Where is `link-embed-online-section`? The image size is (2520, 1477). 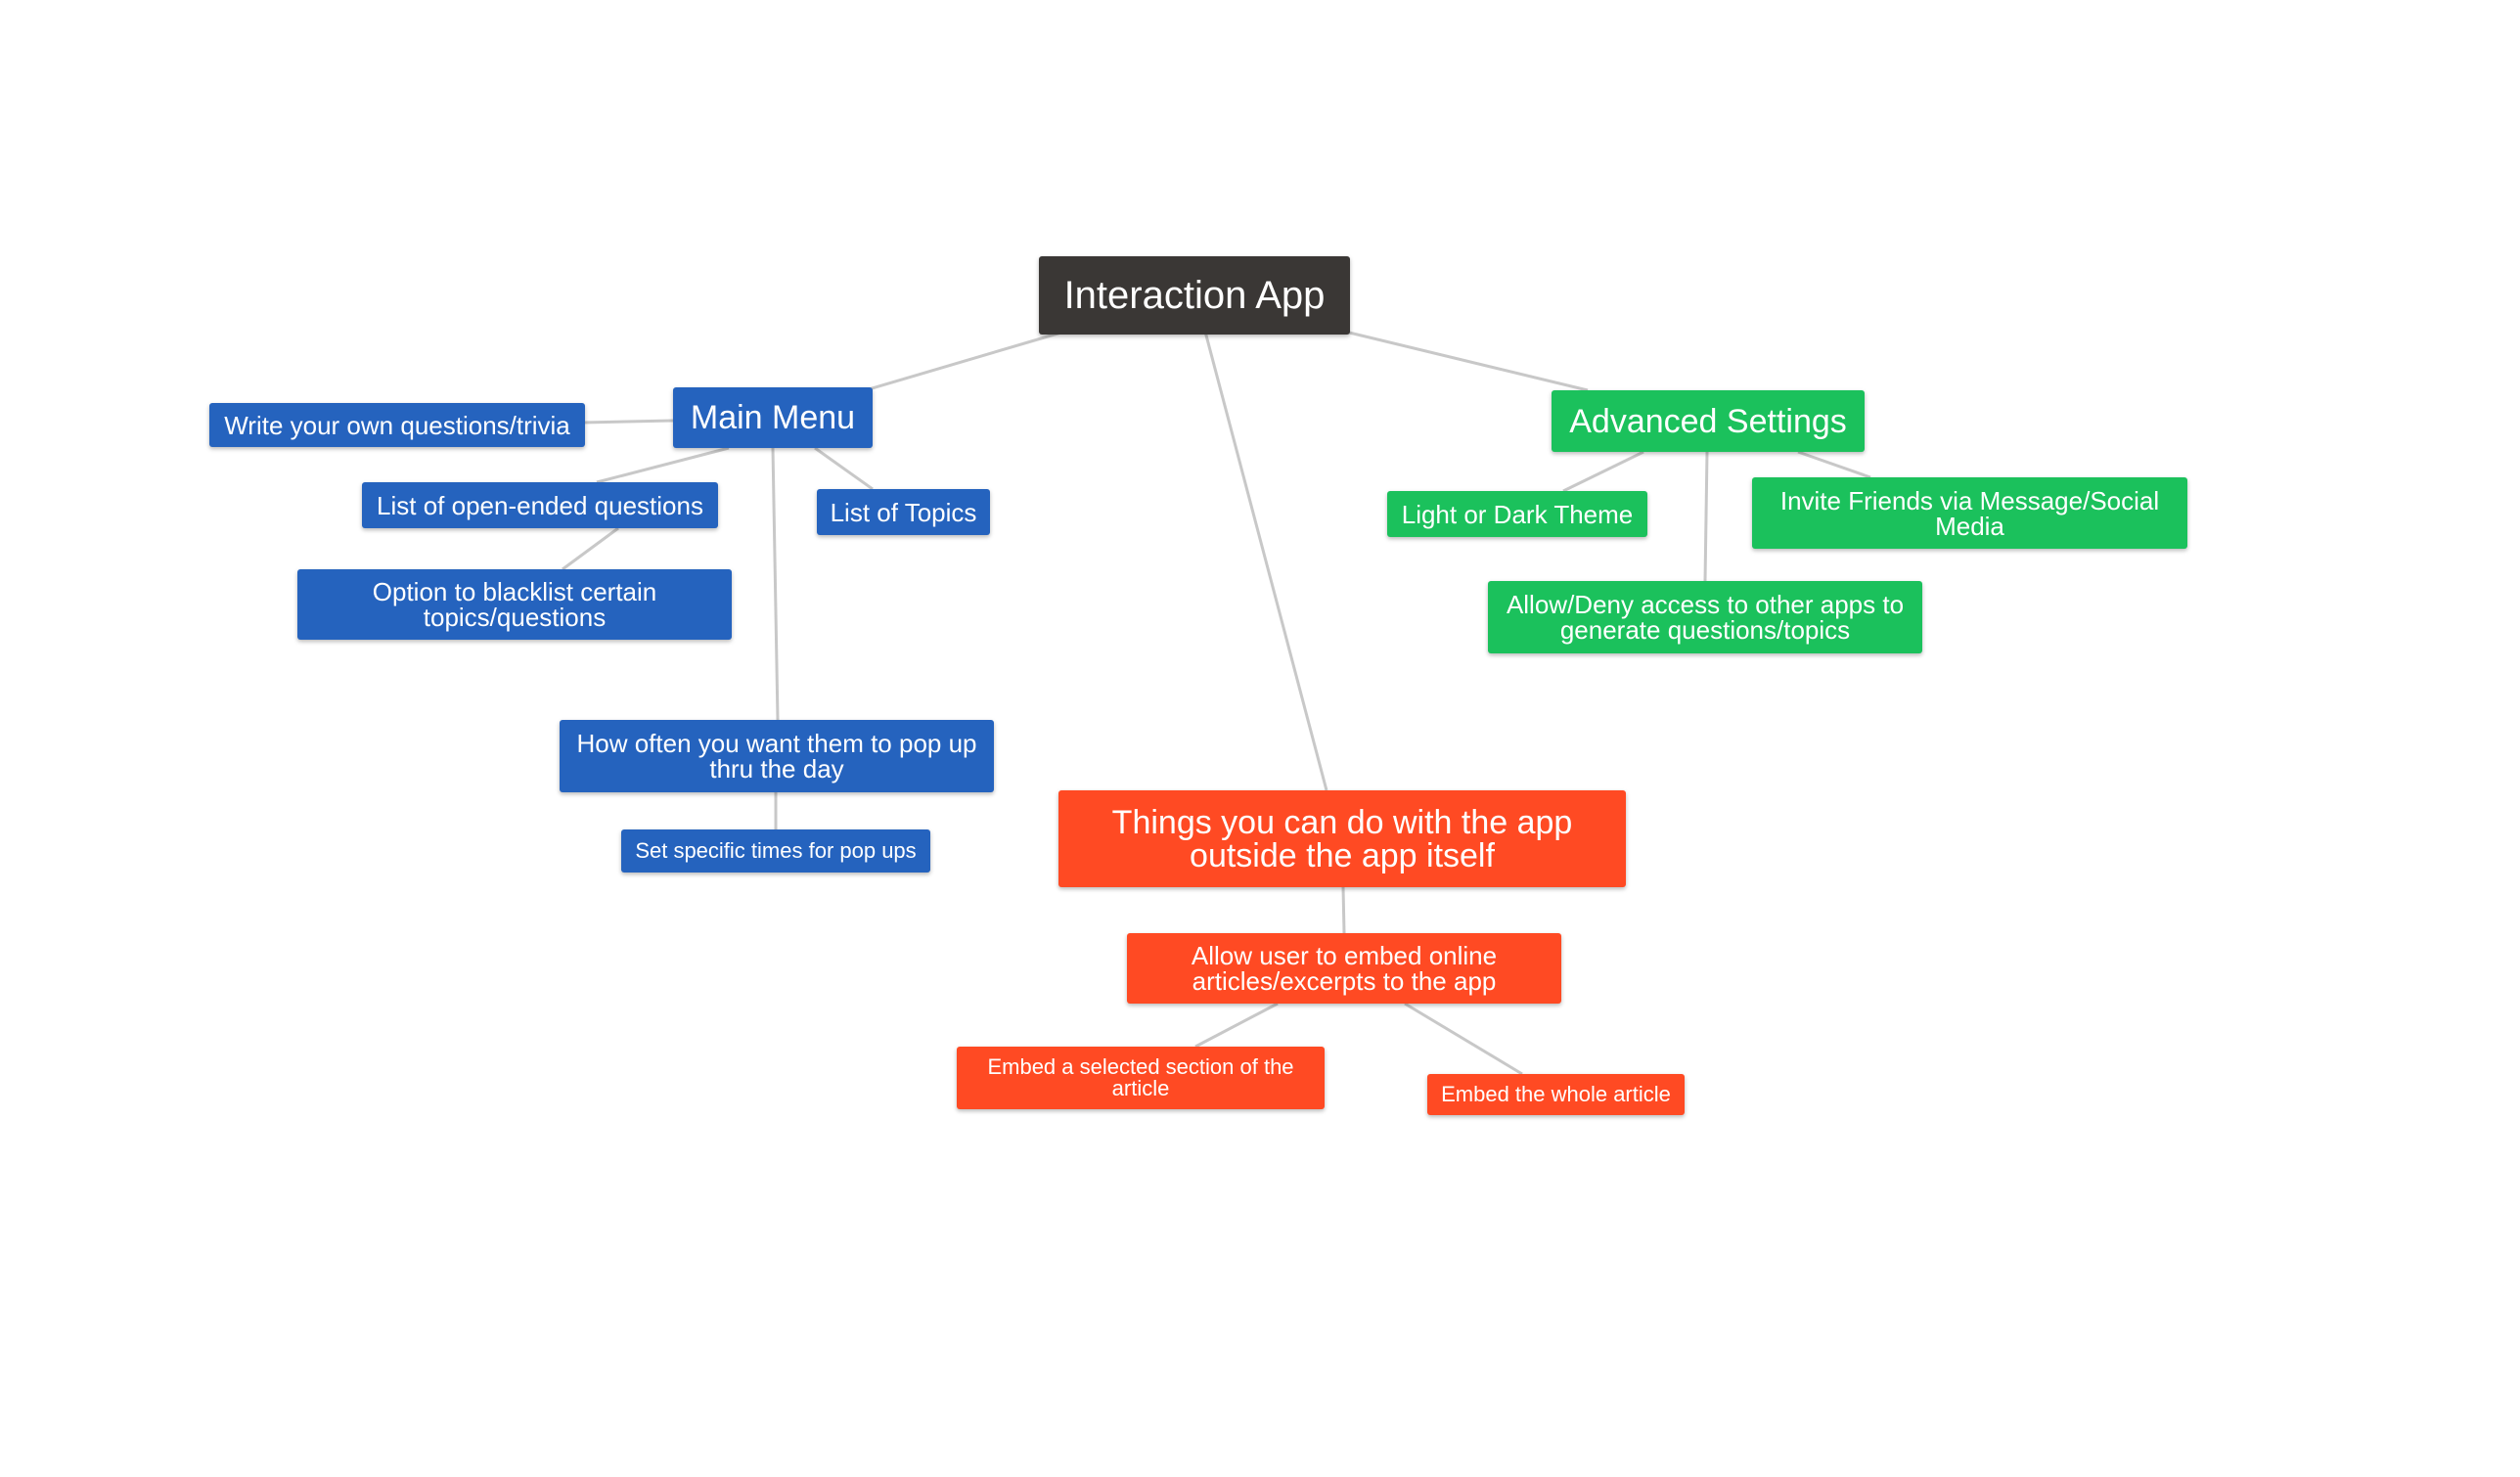
link-embed-online-section is located at coordinates (1236, 1026).